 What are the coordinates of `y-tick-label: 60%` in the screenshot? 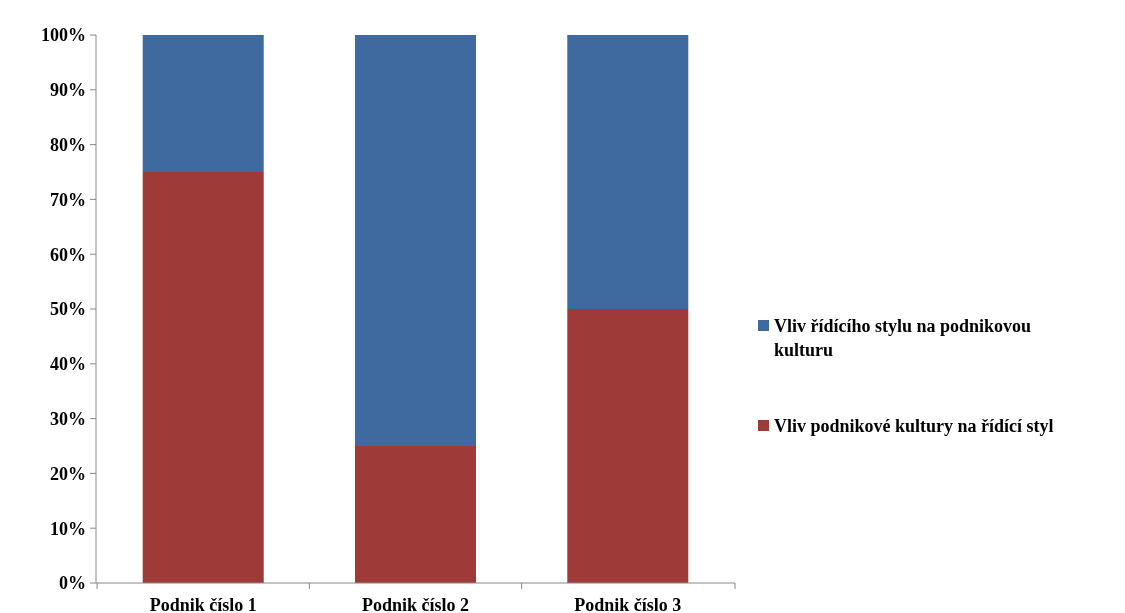 It's located at (68, 254).